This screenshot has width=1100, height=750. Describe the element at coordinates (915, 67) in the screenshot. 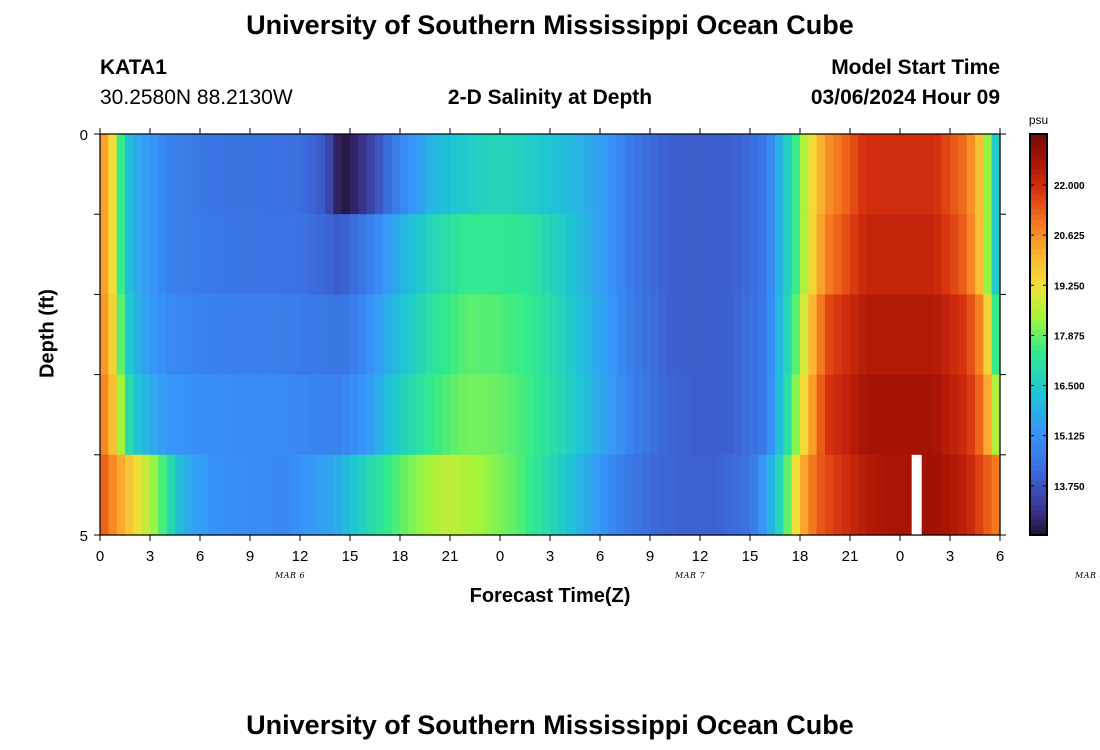

I see `model-start-label: Model Start Time` at that location.